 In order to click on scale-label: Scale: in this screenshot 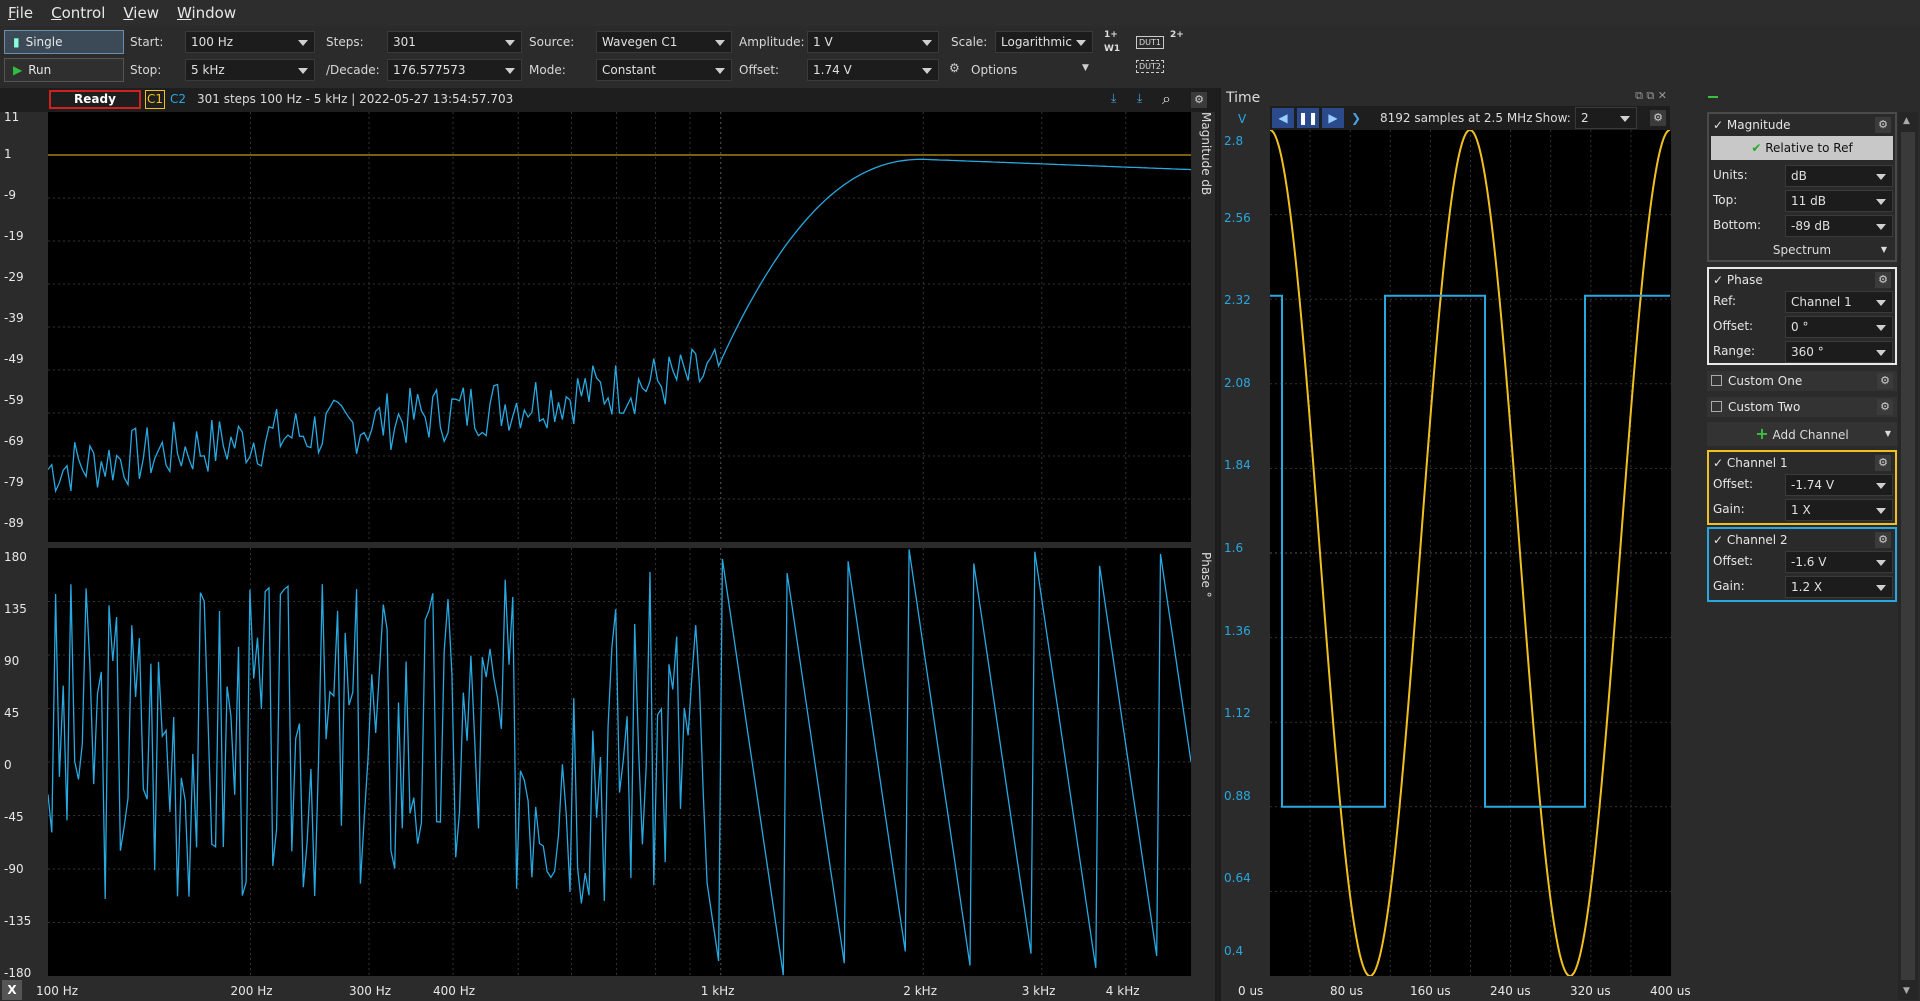, I will do `click(969, 42)`.